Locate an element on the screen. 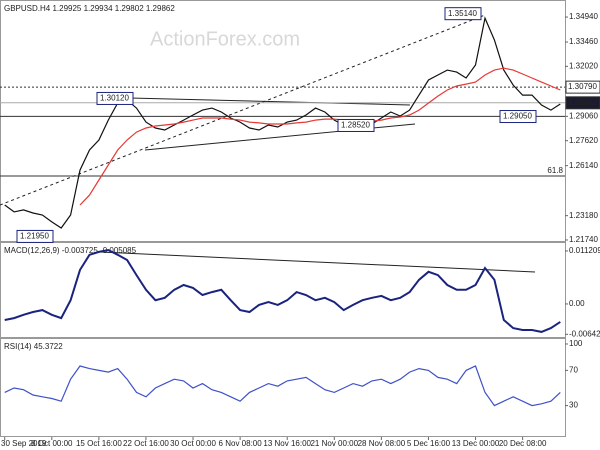 This screenshot has height=450, width=600. panel-title: RSI(14) 45.3722 is located at coordinates (33, 346).